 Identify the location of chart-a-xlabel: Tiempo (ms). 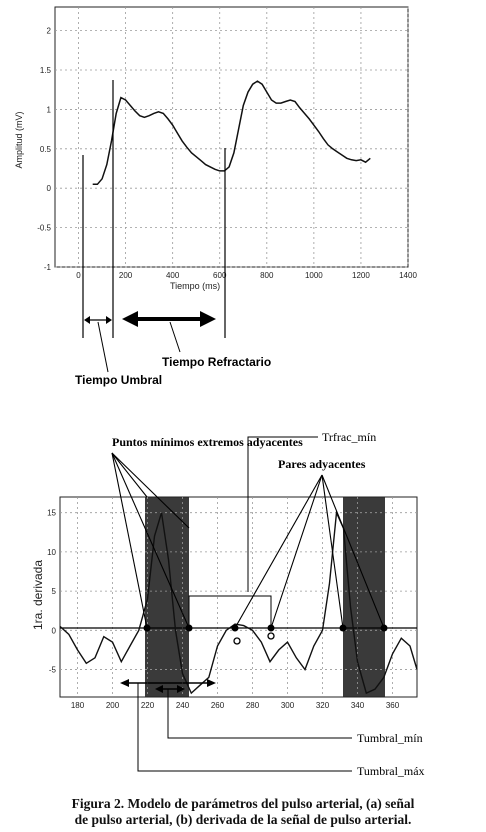
(195, 286).